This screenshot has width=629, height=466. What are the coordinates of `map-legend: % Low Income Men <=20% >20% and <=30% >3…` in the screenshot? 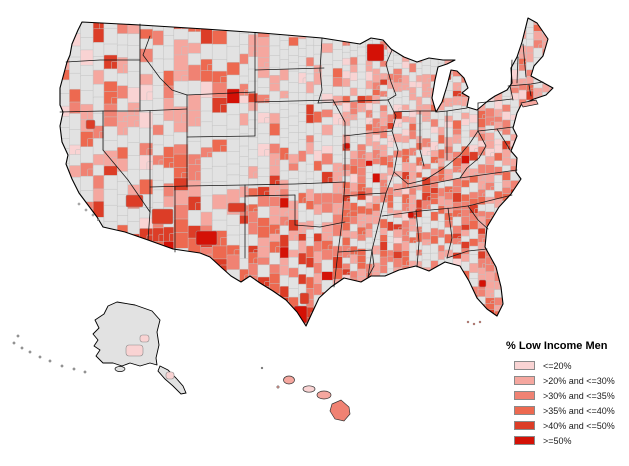 It's located at (559, 394).